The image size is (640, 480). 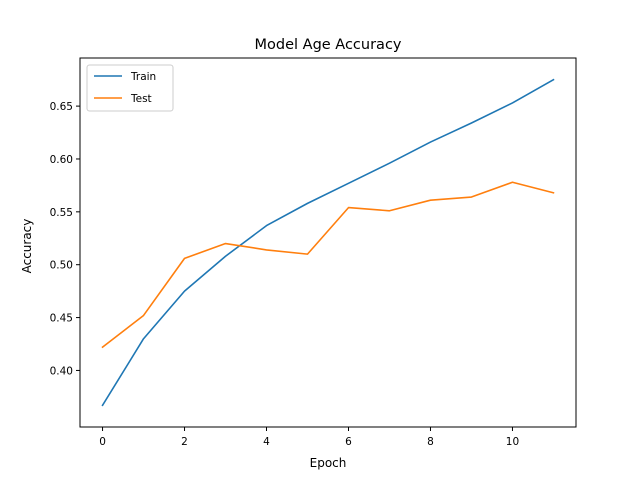 I want to click on x-tick-label: 10, so click(x=512, y=442).